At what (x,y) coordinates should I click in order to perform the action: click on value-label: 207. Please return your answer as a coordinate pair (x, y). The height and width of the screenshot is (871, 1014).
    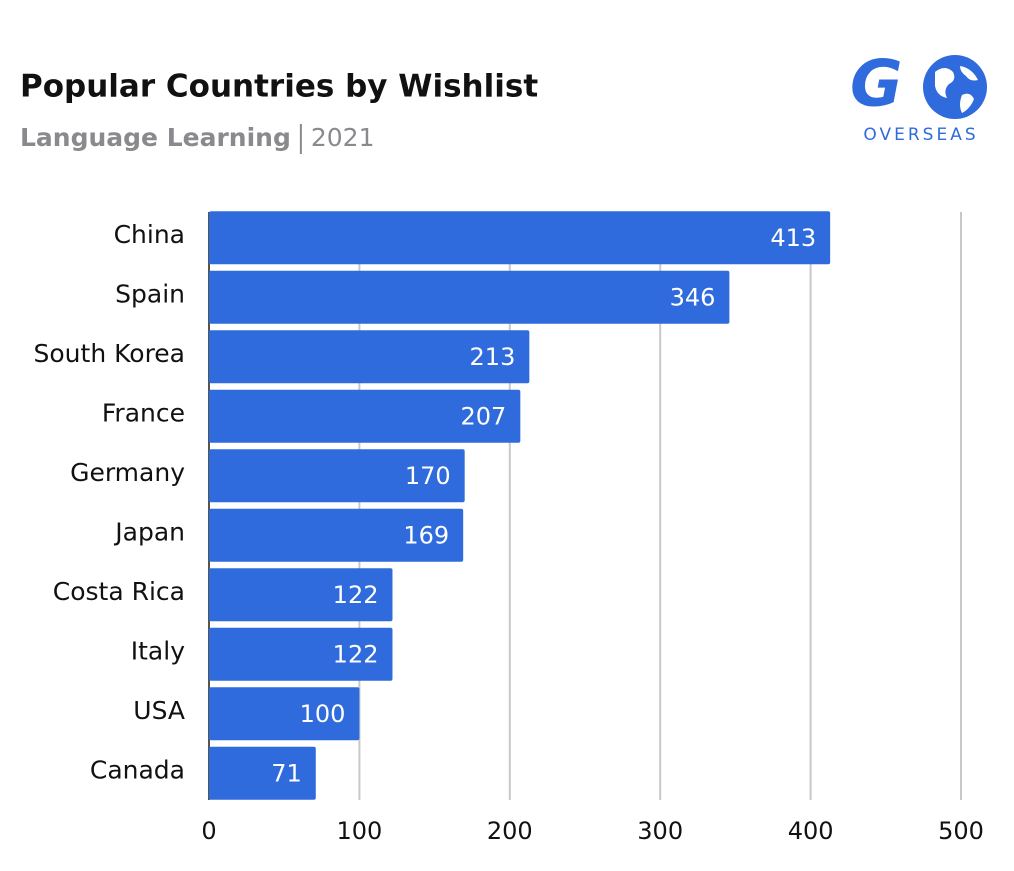
    Looking at the image, I should click on (484, 416).